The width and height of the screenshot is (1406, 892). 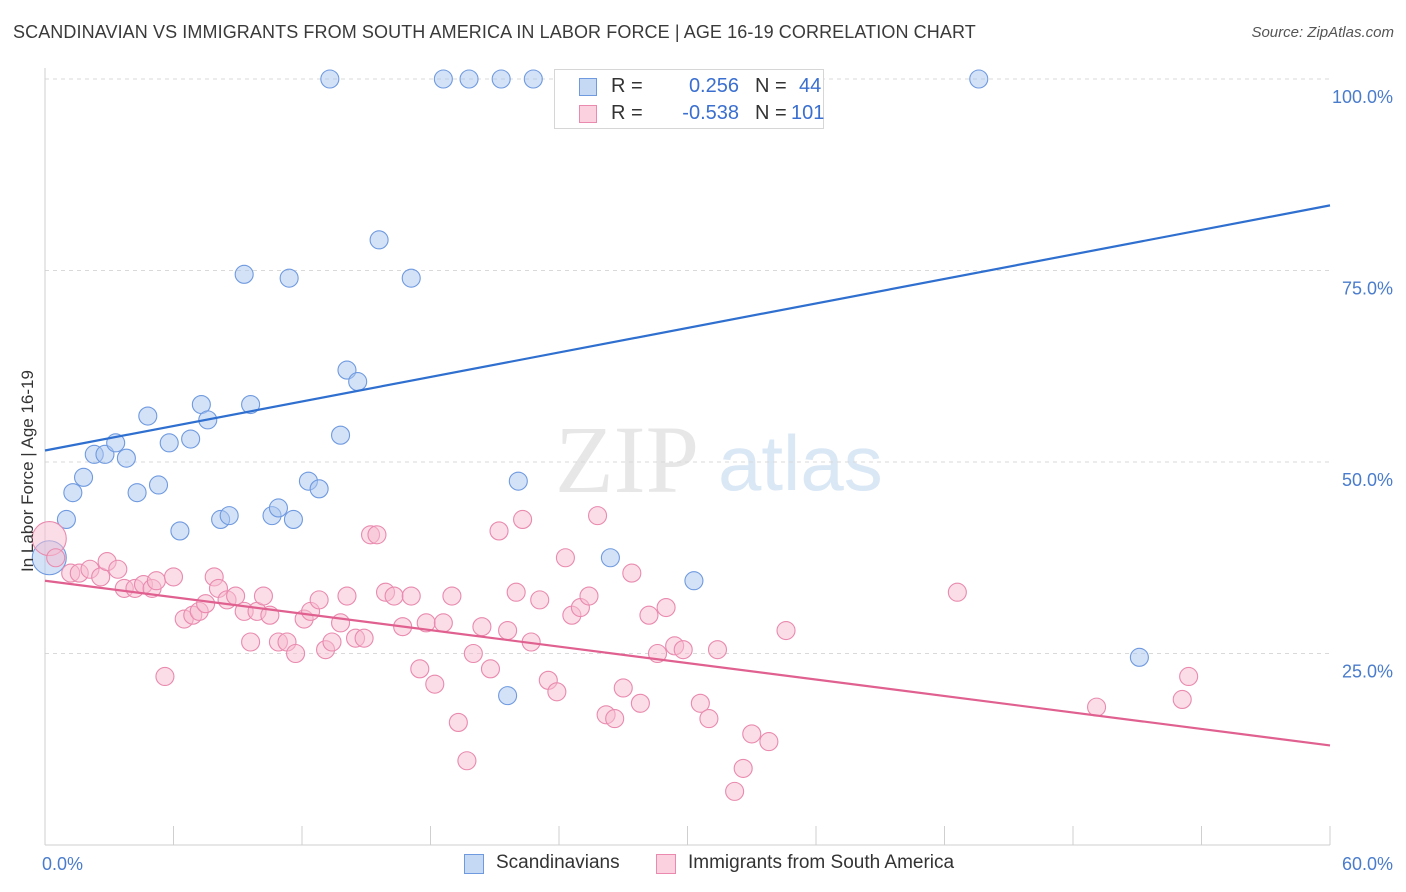 What do you see at coordinates (1362, 384) in the screenshot?
I see `y-tick-labels: 25.0% 50.0% 75.0% 100.0%` at bounding box center [1362, 384].